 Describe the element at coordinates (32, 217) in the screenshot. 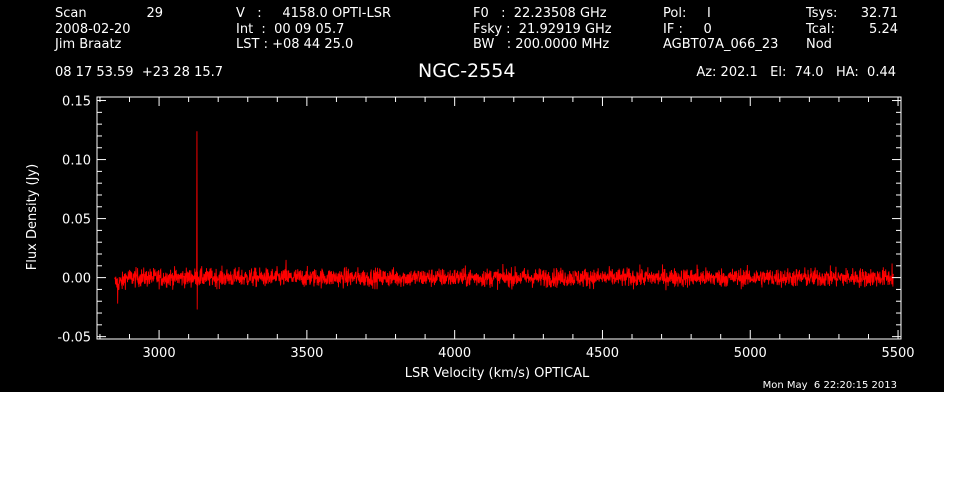

I see `y-axis-label: Flux Density (Jy)` at that location.